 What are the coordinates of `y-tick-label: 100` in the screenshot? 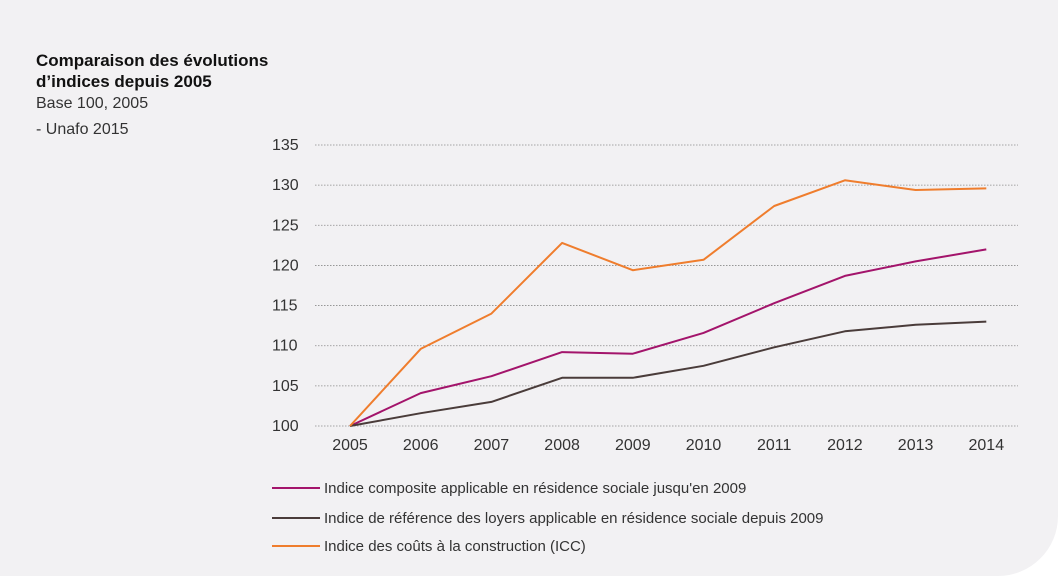 It's located at (285, 426).